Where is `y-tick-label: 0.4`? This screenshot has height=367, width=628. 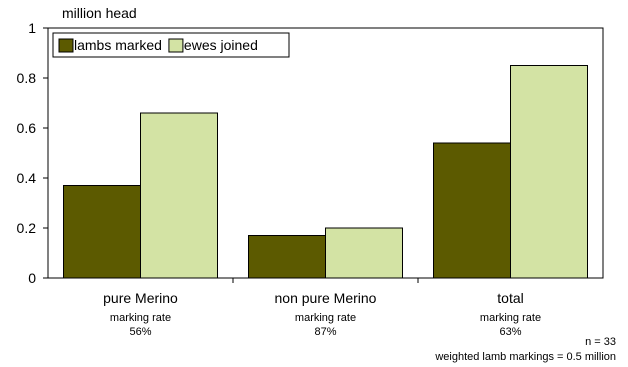
y-tick-label: 0.4 is located at coordinates (27, 178).